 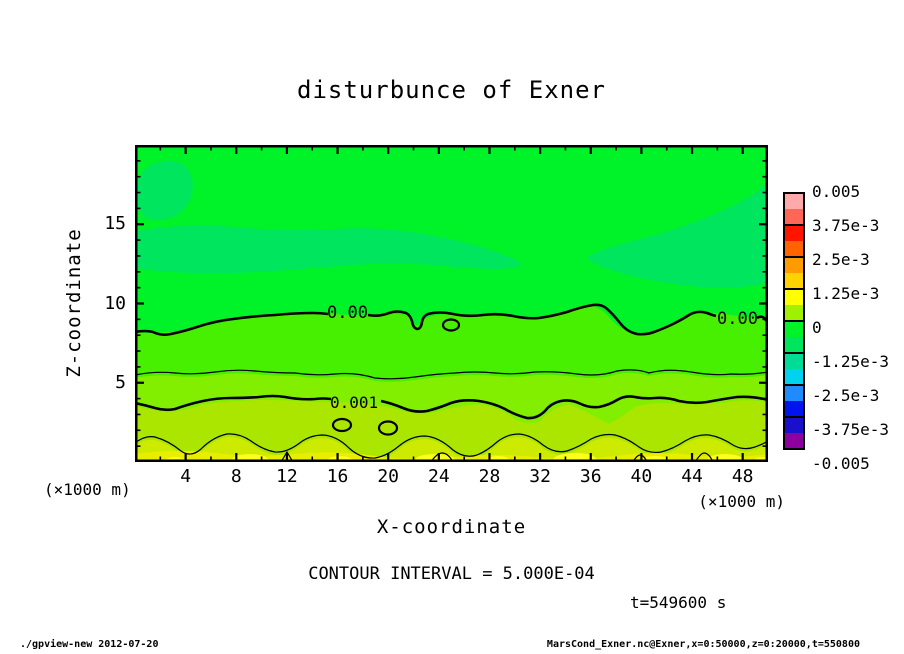 I want to click on contour-label-0p001: 0.001, so click(x=354, y=402).